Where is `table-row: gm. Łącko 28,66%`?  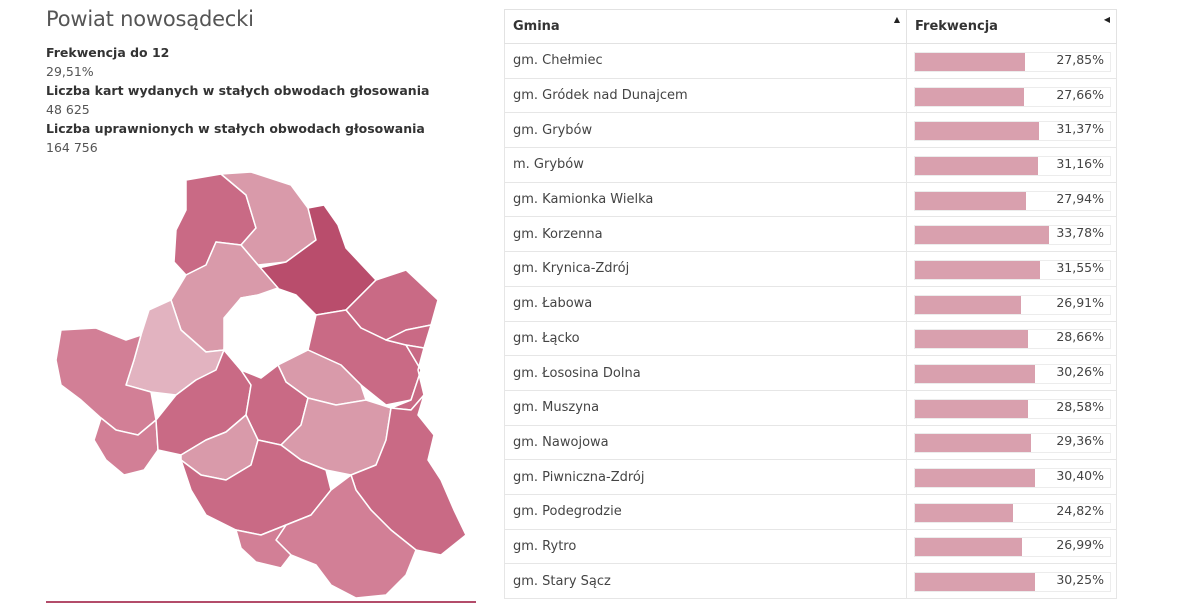 table-row: gm. Łącko 28,66% is located at coordinates (810, 338).